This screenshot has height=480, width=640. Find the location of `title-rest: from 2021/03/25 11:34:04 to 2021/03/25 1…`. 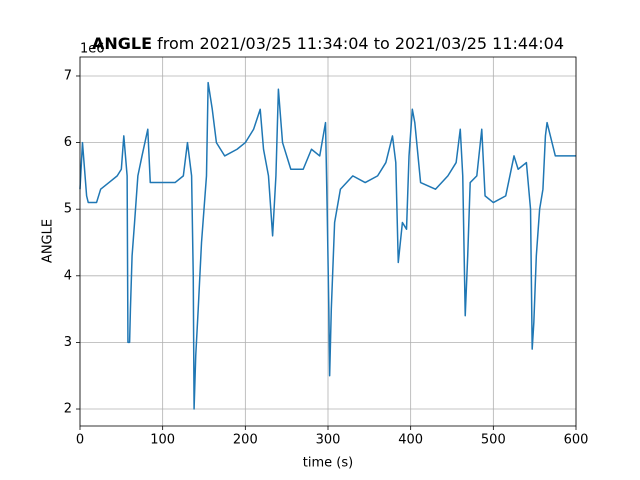

title-rest: from 2021/03/25 11:34:04 to 2021/03/25 1… is located at coordinates (358, 43).